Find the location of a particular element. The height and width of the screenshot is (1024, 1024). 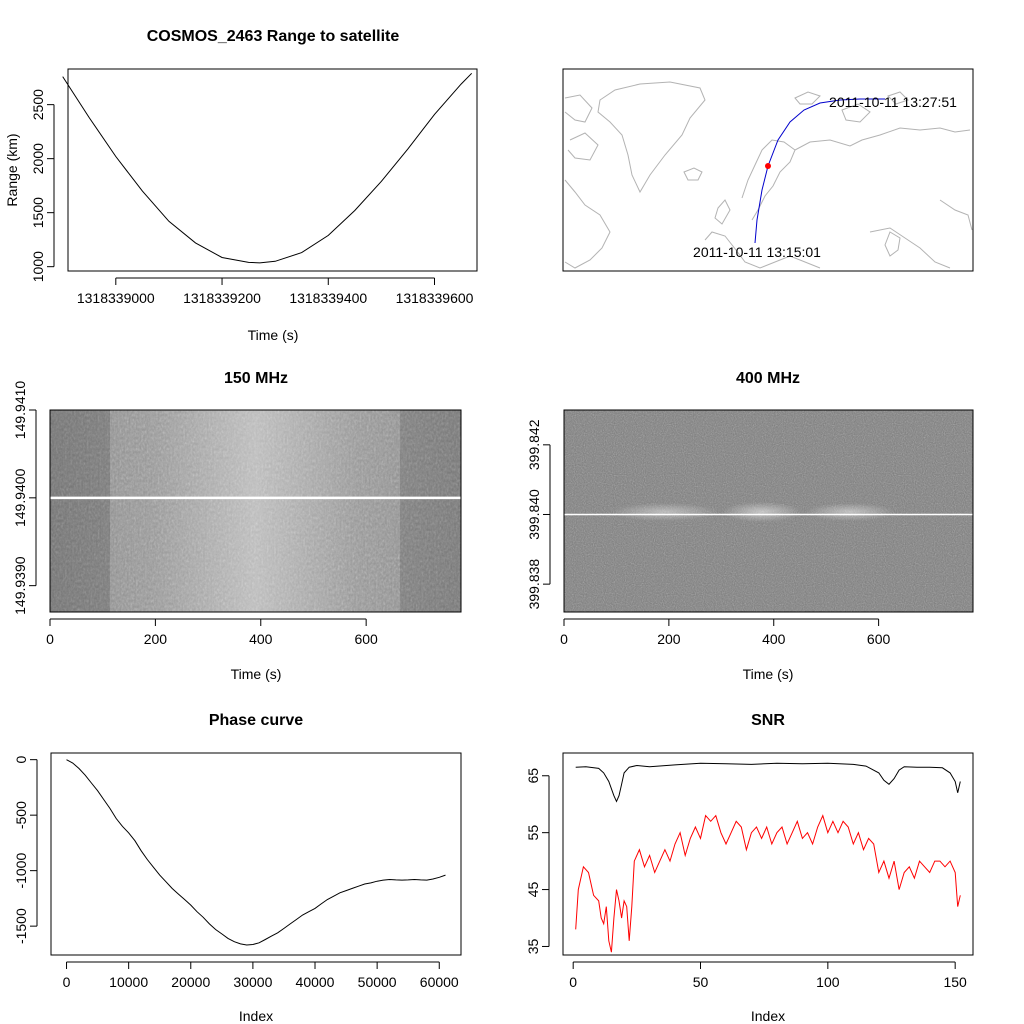

s400-y-tick-label: 399.842 is located at coordinates (534, 444).